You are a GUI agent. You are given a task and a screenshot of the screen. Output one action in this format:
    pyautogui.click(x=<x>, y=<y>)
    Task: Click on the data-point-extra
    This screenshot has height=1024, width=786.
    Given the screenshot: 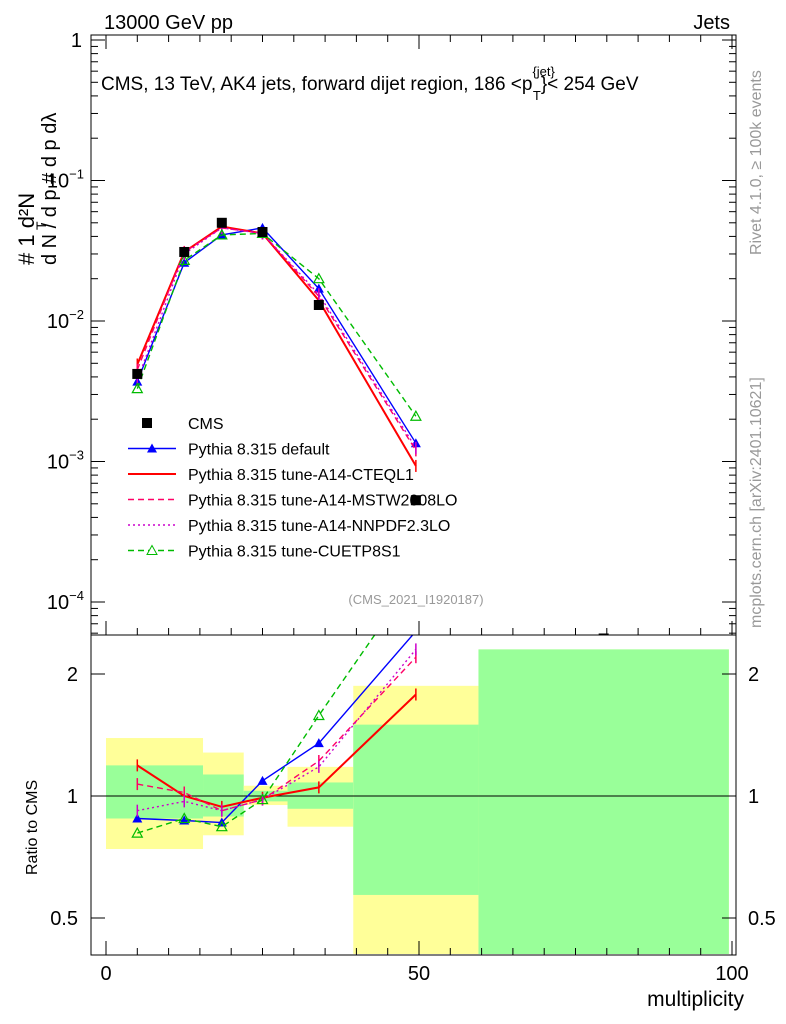 What is the action you would take?
    pyautogui.click(x=603, y=634)
    